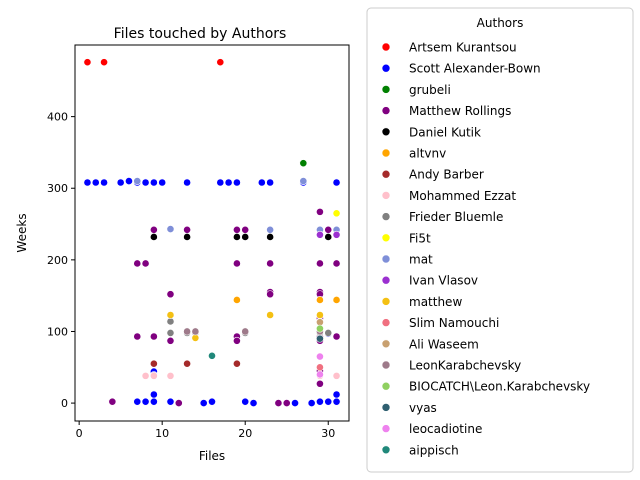 This screenshot has height=480, width=640. I want to click on legend-label: leocadiotine, so click(445, 429).